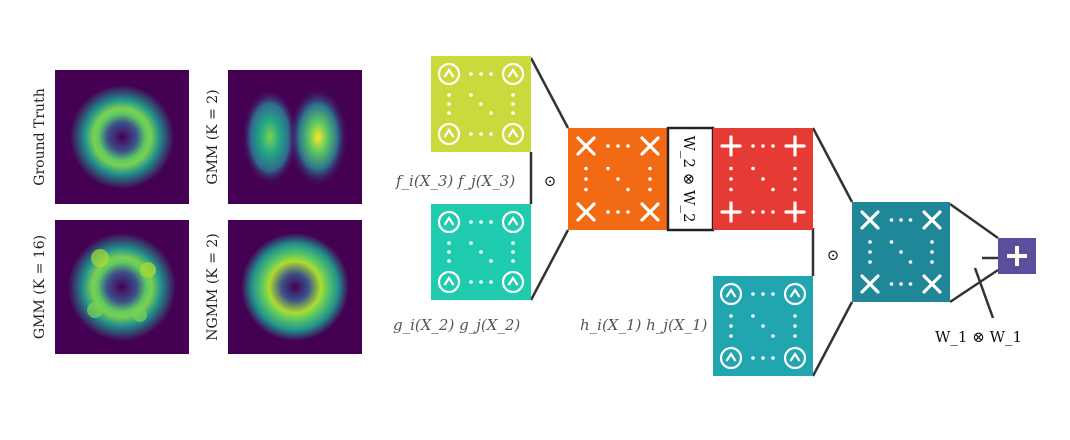 The image size is (1070, 440). I want to click on product-symbol-h: ⊙, so click(833, 255).